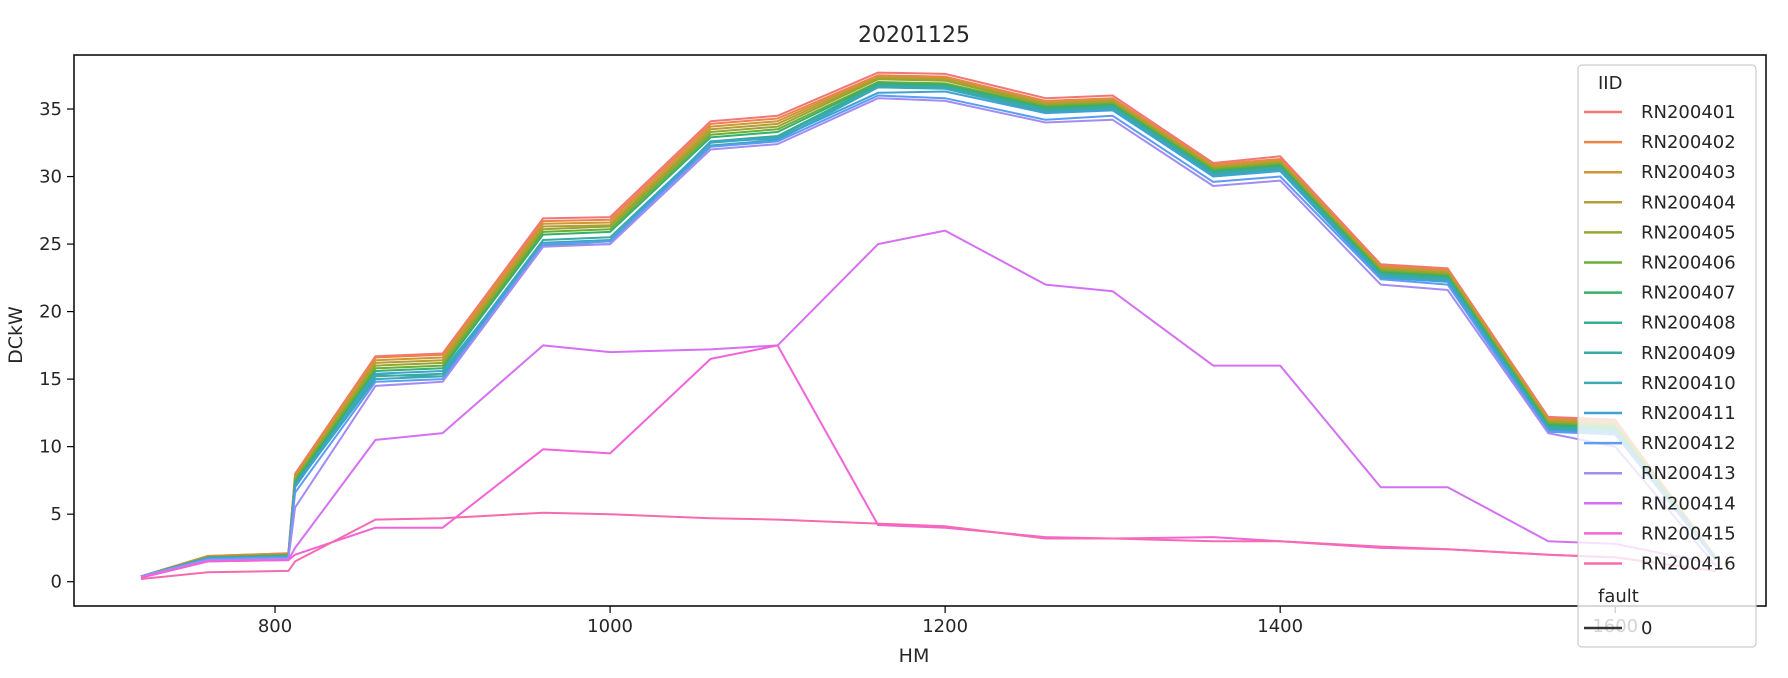 The image size is (1788, 678). I want to click on legend-label: RN200405, so click(1688, 232).